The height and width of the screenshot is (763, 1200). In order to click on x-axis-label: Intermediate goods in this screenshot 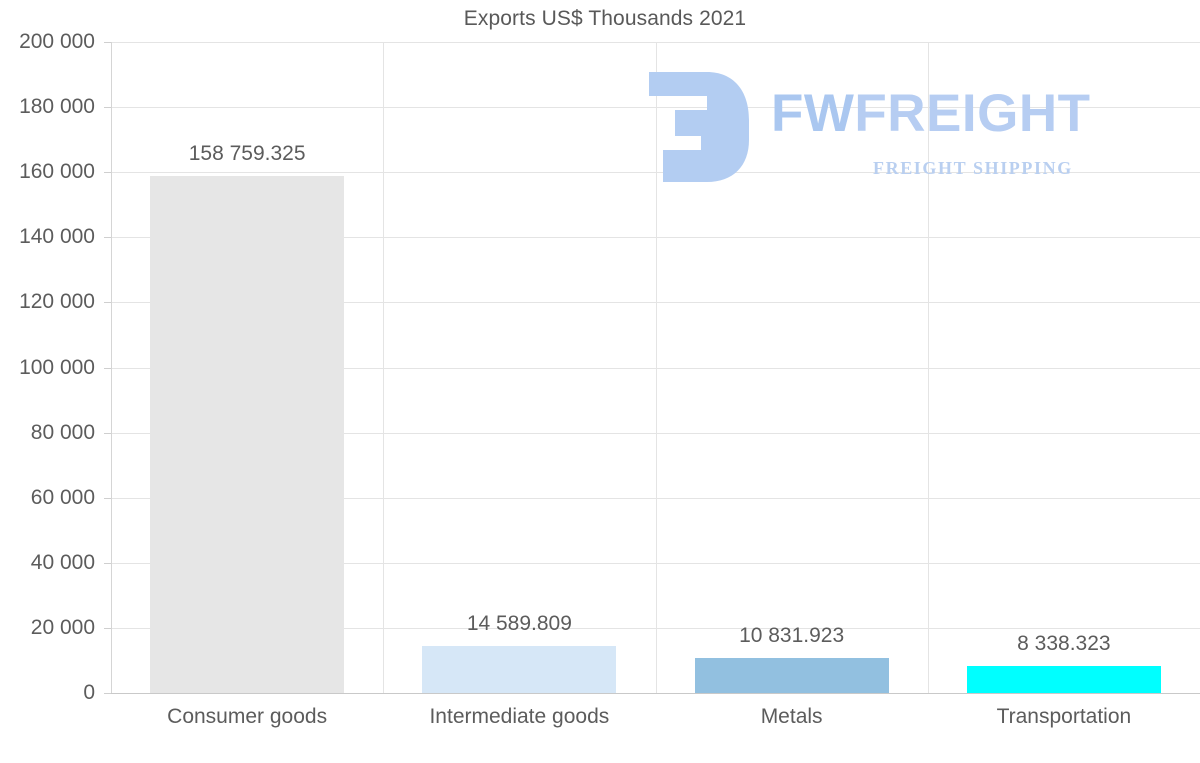, I will do `click(519, 716)`.